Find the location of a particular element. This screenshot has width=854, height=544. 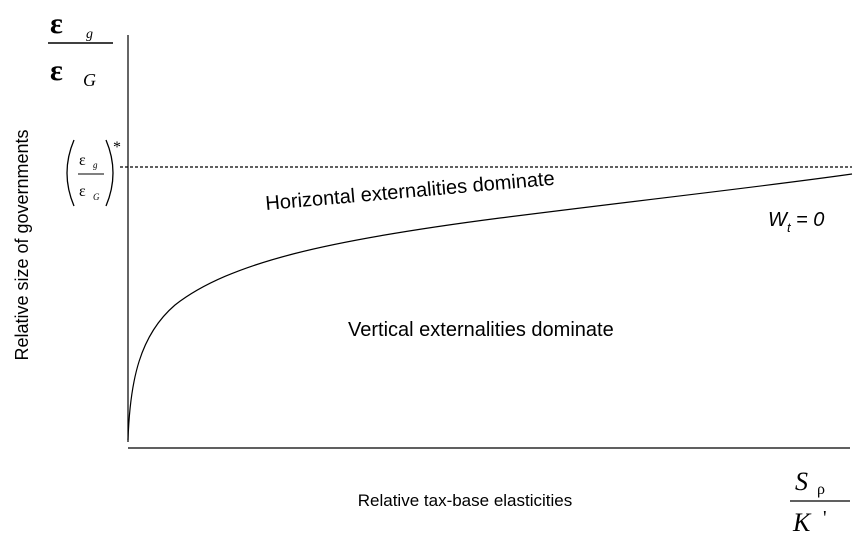

curve-label-main: W is located at coordinates (778, 220).